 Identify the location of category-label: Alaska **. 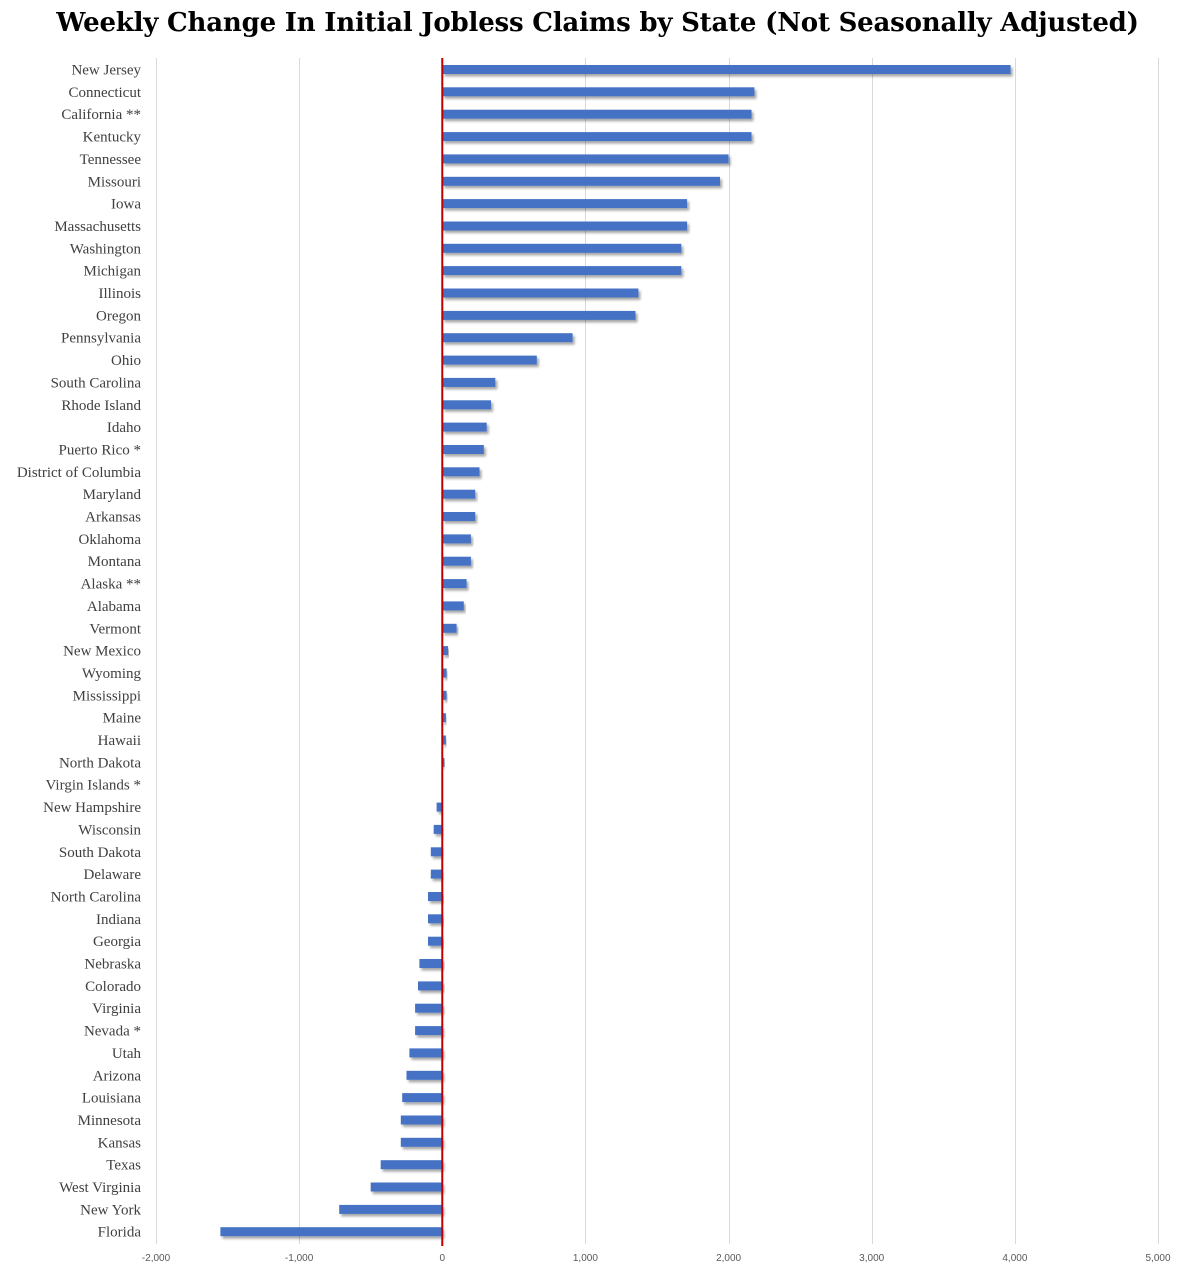
(111, 585).